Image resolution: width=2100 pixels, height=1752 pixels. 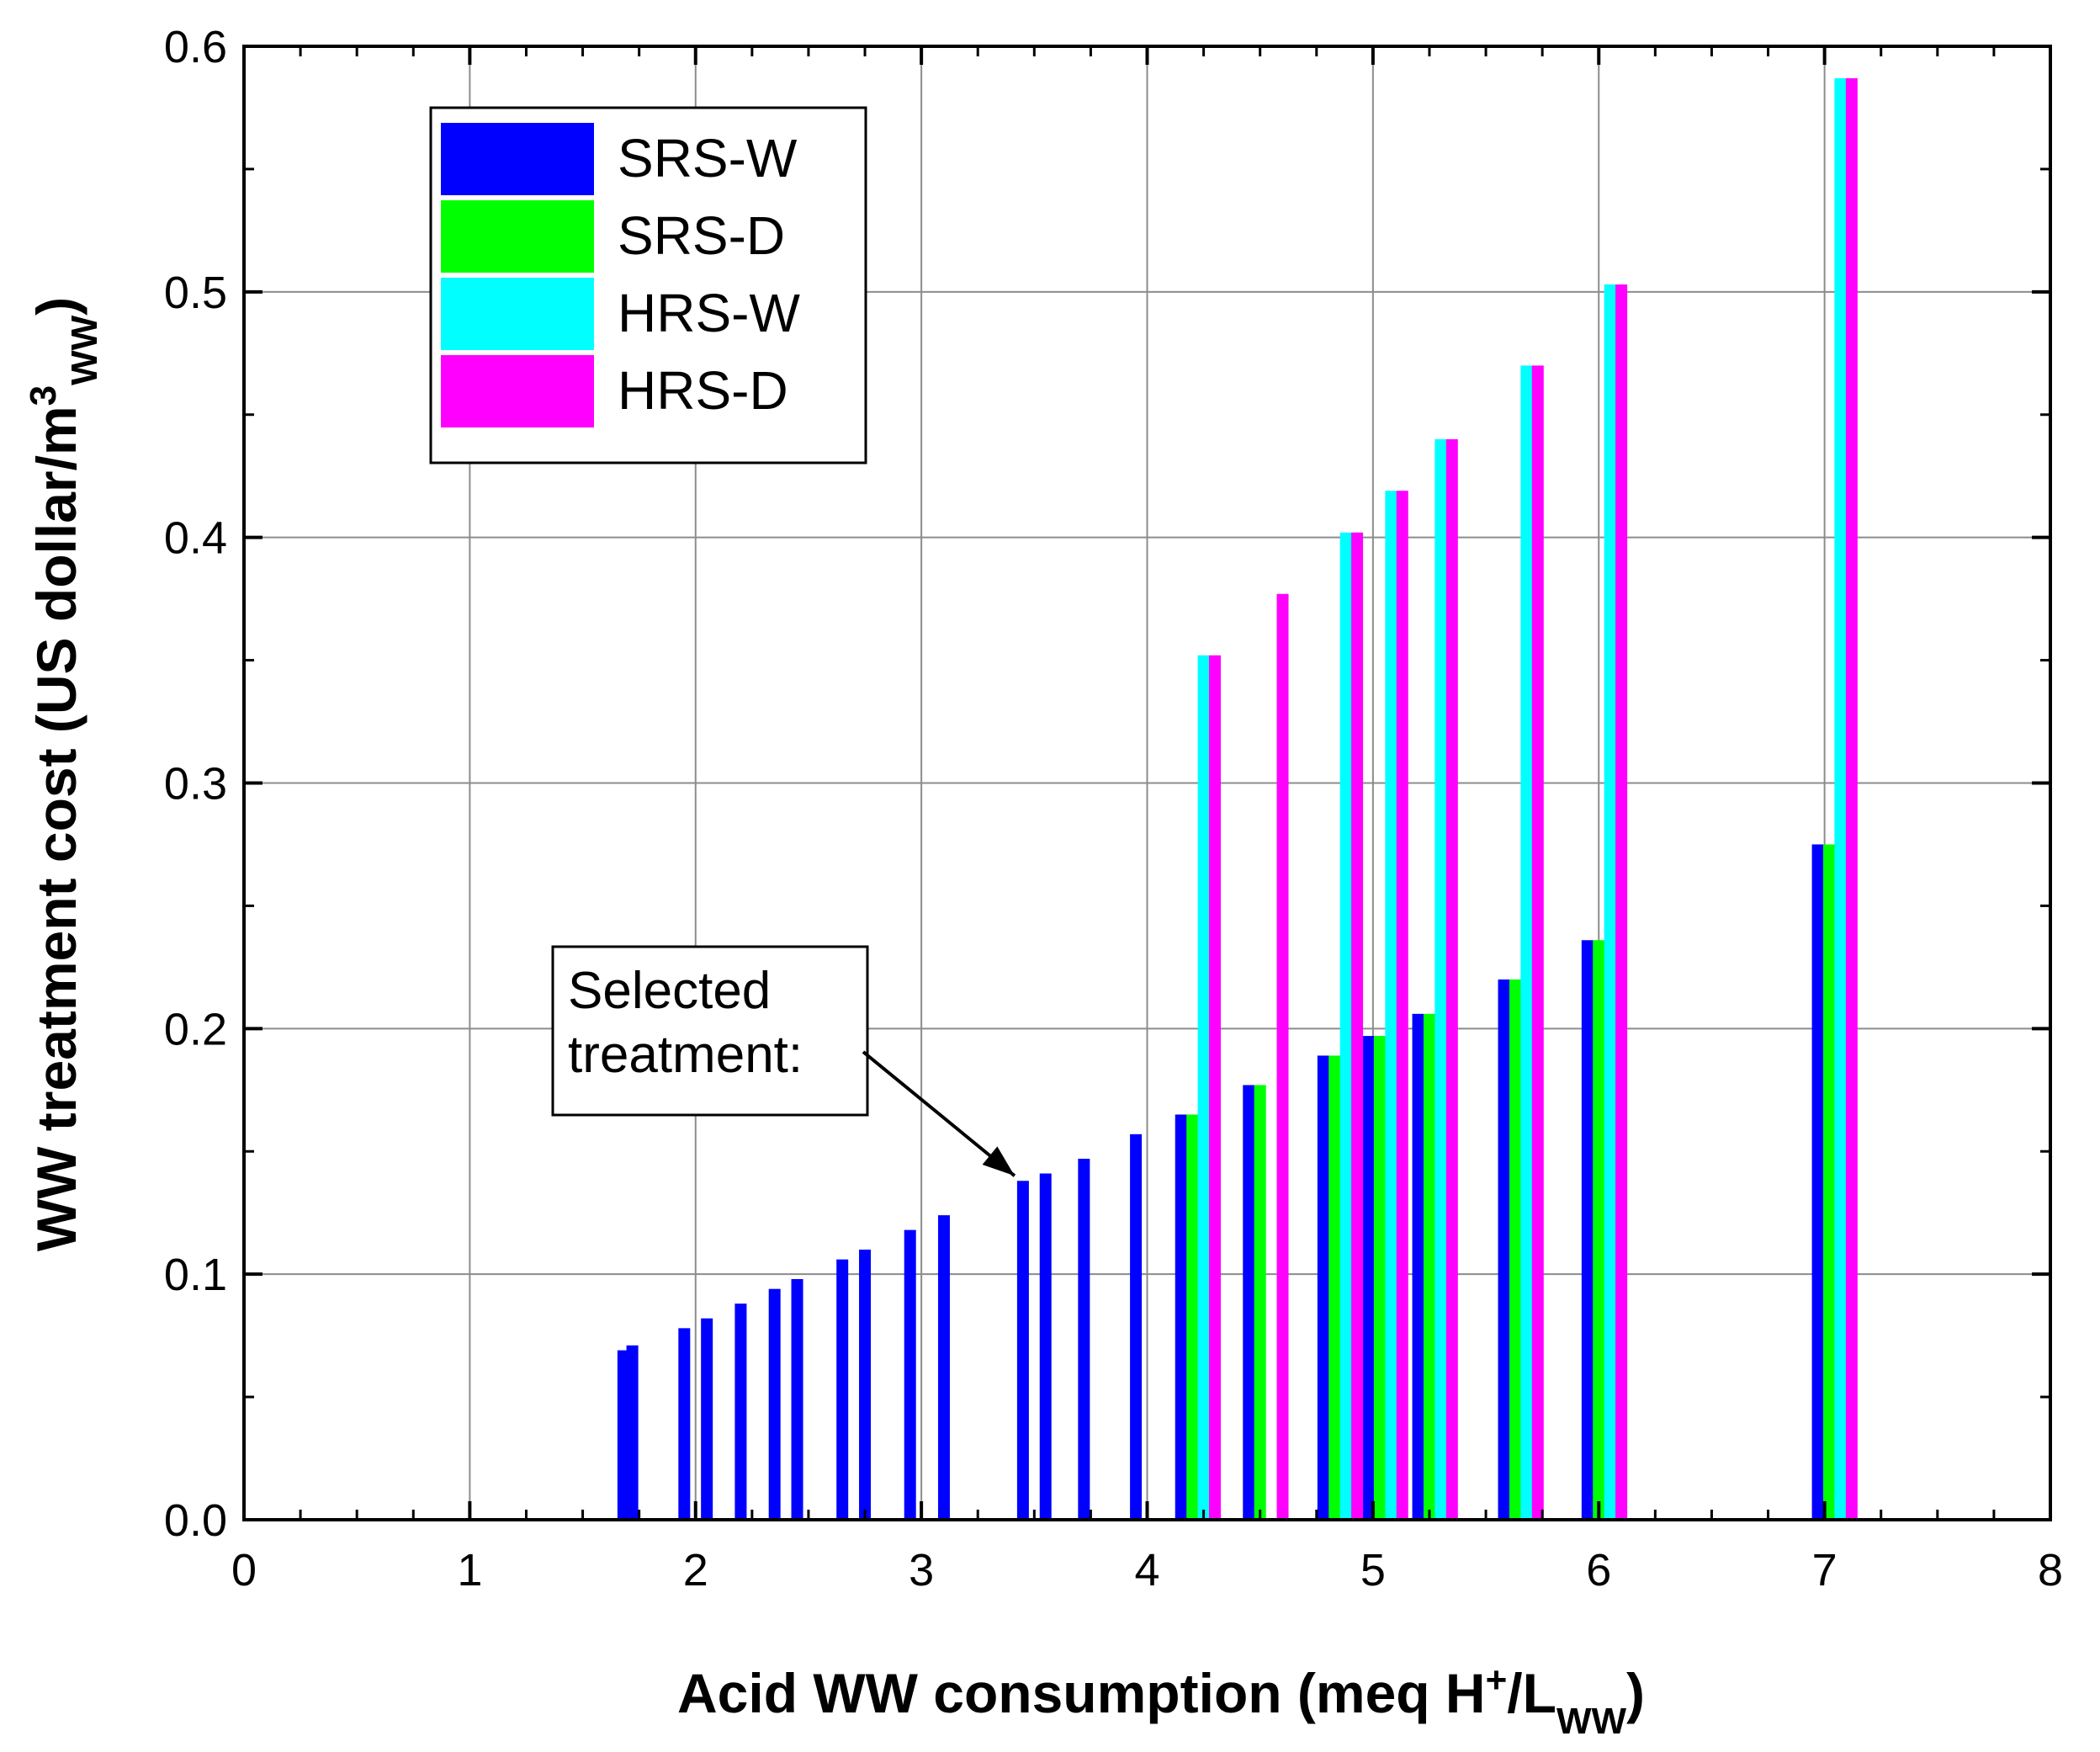 What do you see at coordinates (64, 774) in the screenshot?
I see `y-axis-title: WW treatment cost (US dollar/m3WW)` at bounding box center [64, 774].